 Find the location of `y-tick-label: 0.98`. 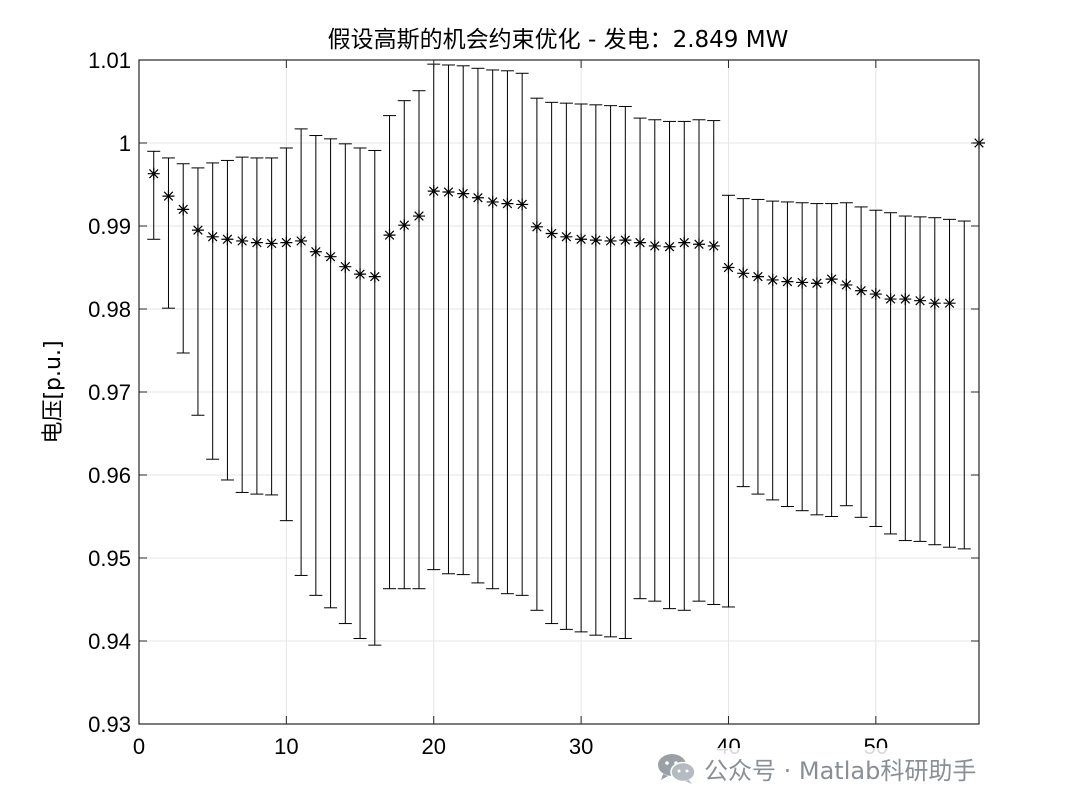

y-tick-label: 0.98 is located at coordinates (109, 309).